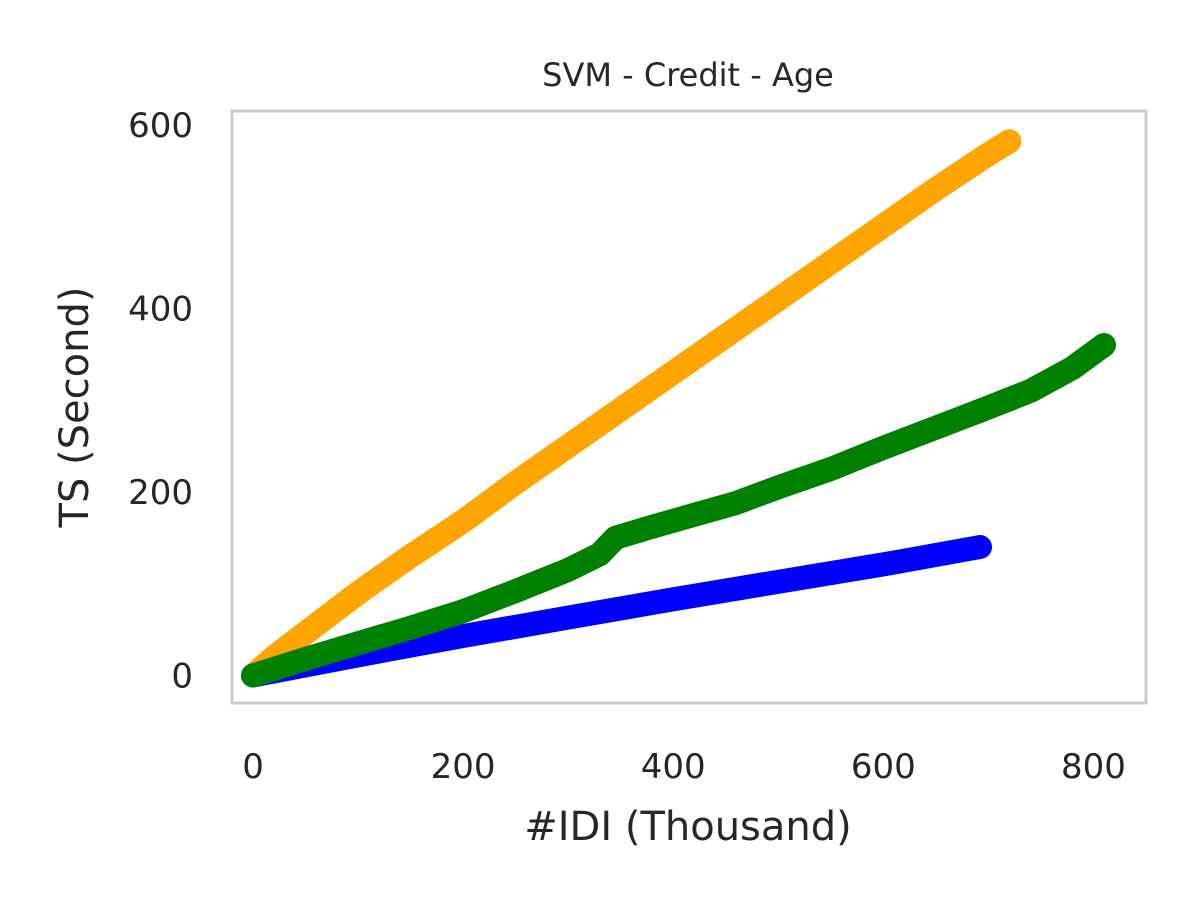  I want to click on y-tick-label: 400, so click(160, 309).